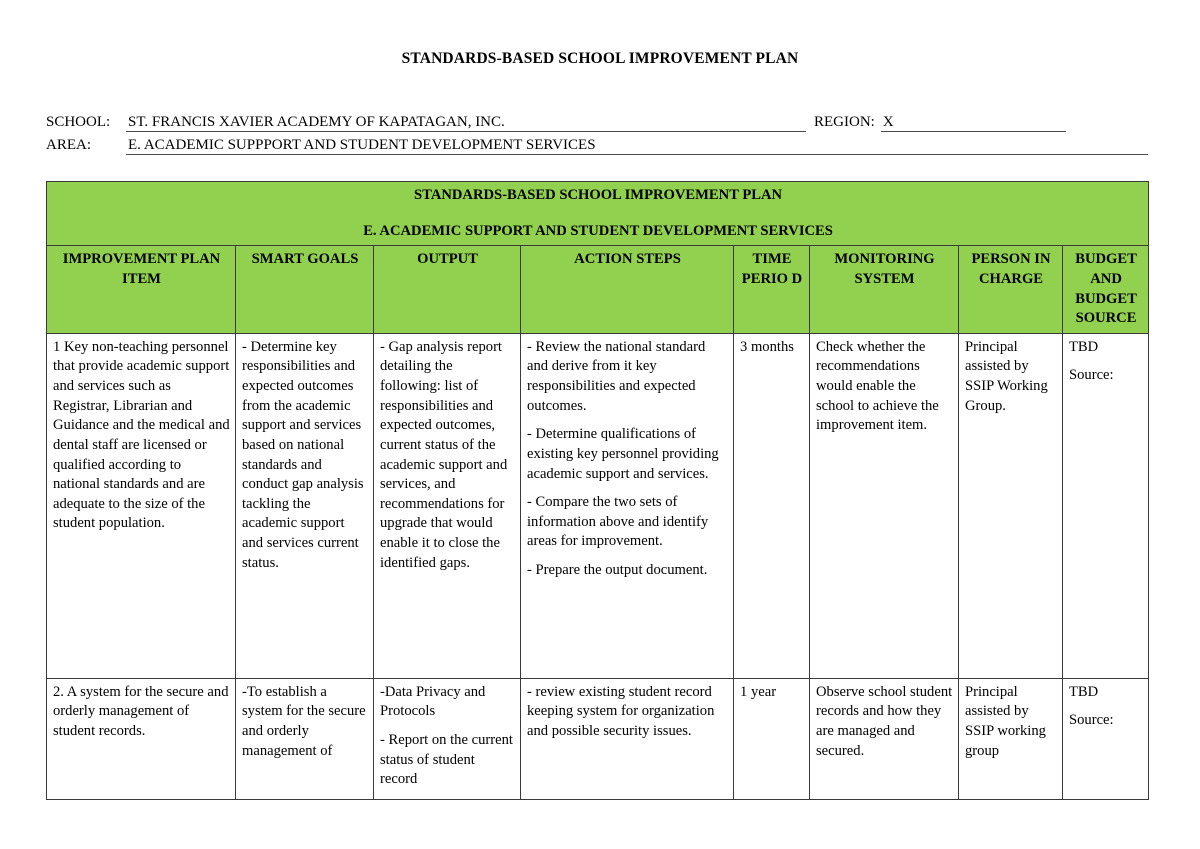 The height and width of the screenshot is (849, 1200). I want to click on column-header-improvement-plan-item: IMPROVEMENT PLAN ITEM, so click(141, 289).